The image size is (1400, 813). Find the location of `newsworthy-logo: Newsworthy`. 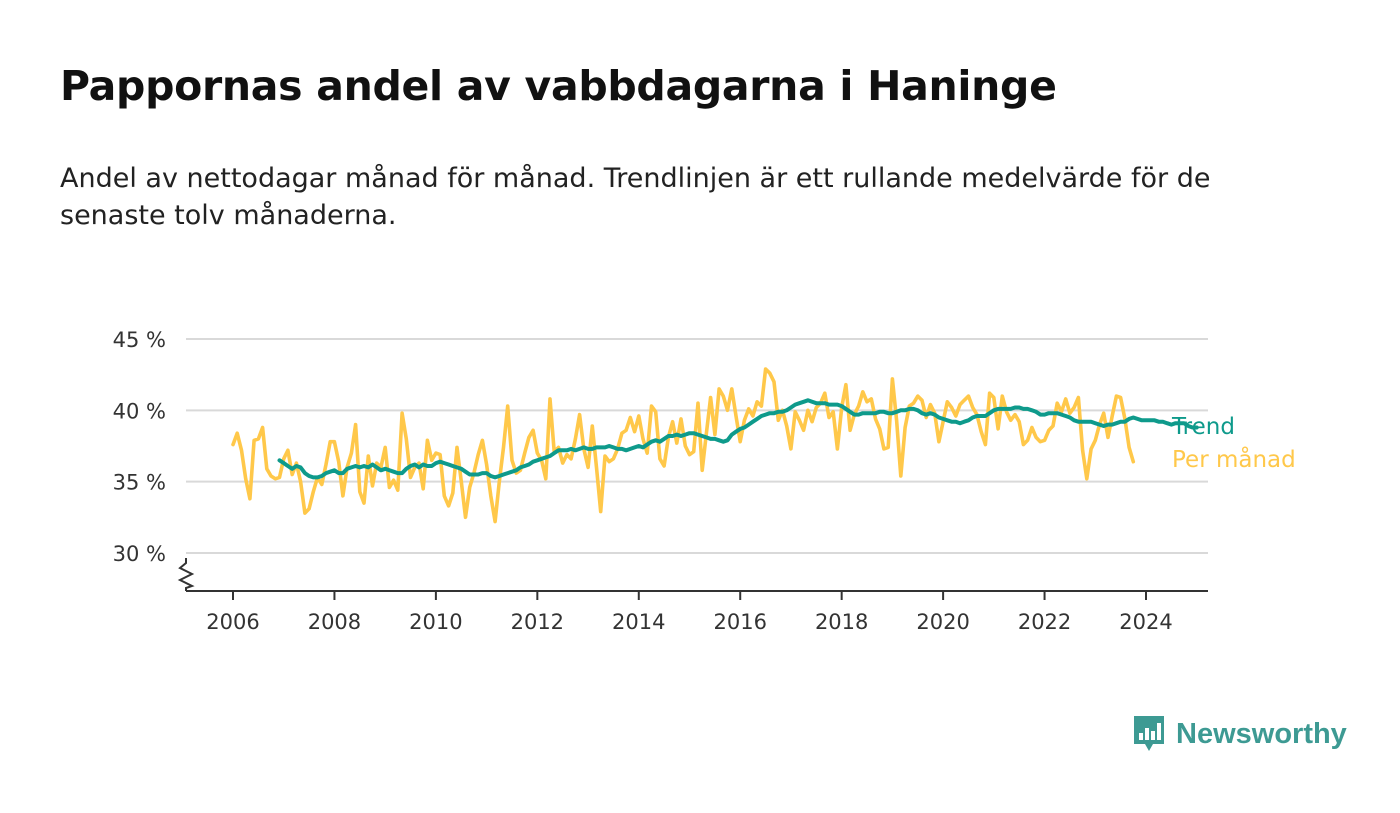

newsworthy-logo: Newsworthy is located at coordinates (1239, 734).